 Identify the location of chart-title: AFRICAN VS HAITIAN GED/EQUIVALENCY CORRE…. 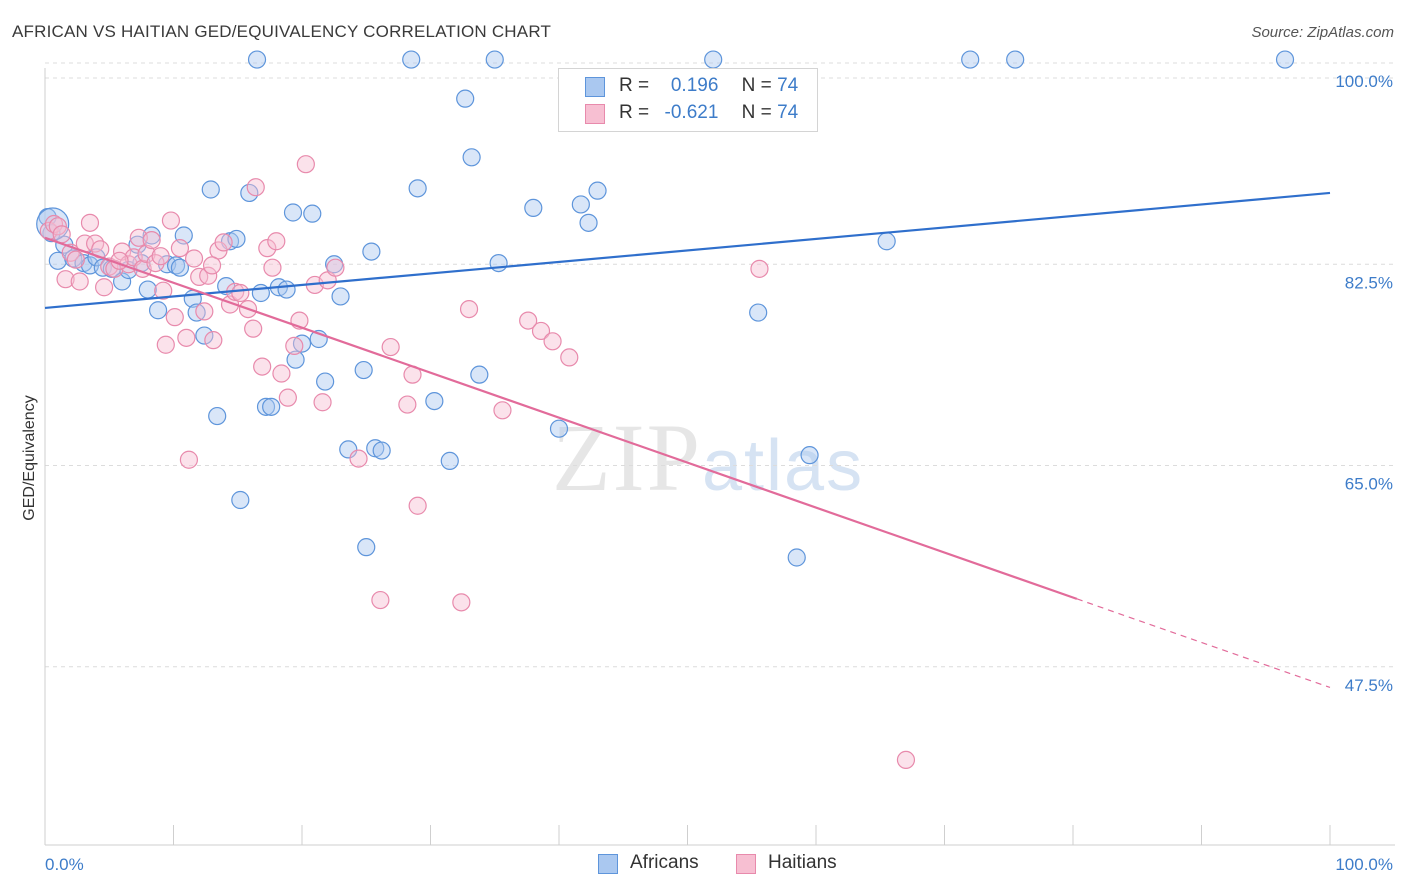
(282, 31).